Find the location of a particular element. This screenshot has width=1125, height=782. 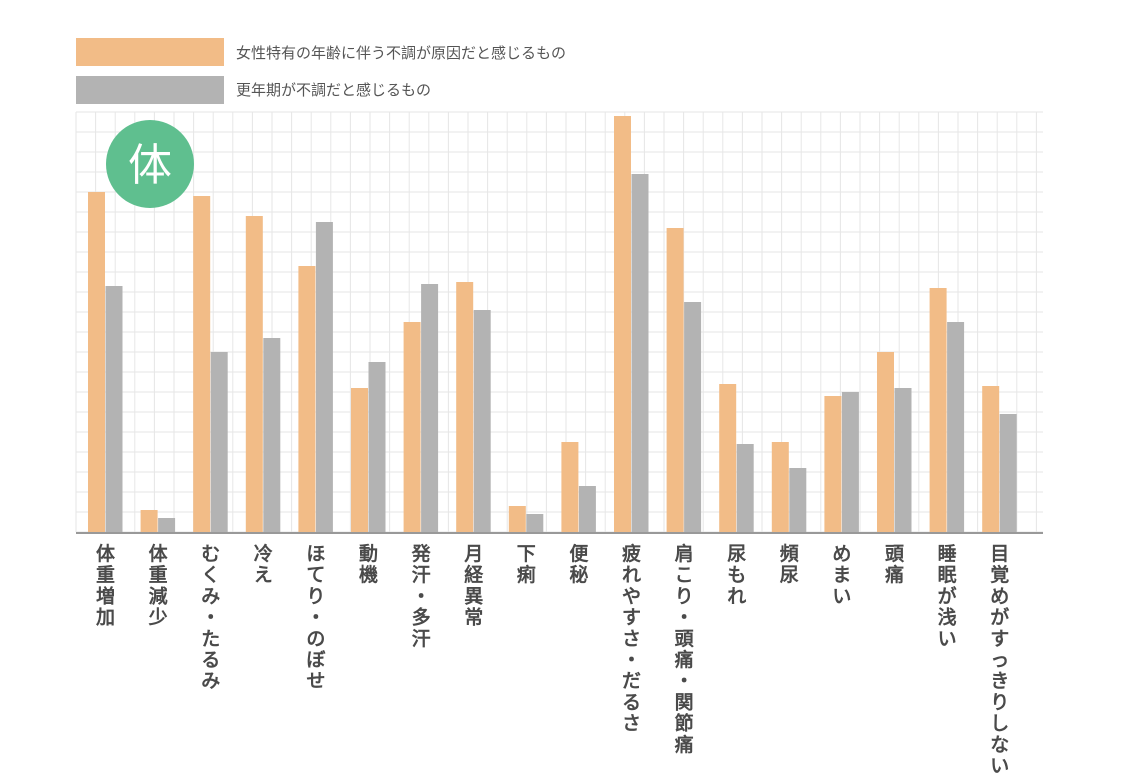

category-label: 月経異常 is located at coordinates (473, 586).